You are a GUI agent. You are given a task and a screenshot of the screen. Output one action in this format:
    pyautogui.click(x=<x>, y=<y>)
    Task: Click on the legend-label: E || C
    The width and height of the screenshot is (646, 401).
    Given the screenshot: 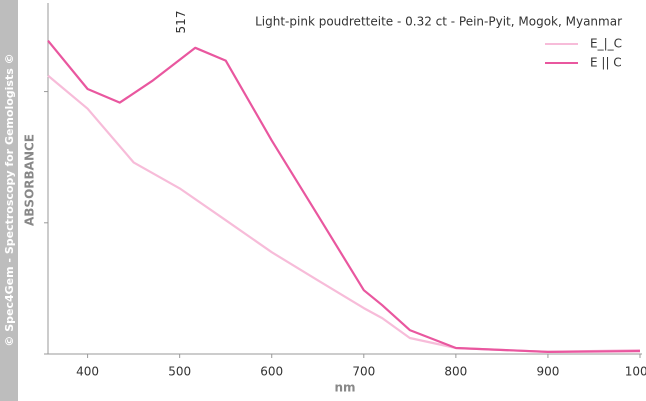 What is the action you would take?
    pyautogui.click(x=606, y=63)
    